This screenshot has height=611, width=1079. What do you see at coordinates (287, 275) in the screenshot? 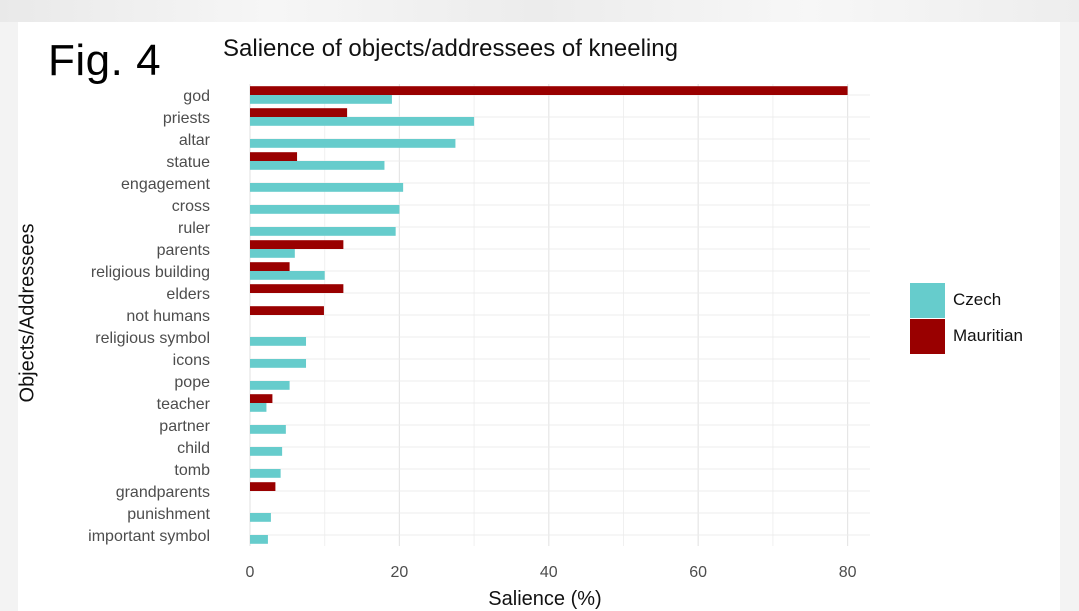
I see `bar-czech-religious-building` at bounding box center [287, 275].